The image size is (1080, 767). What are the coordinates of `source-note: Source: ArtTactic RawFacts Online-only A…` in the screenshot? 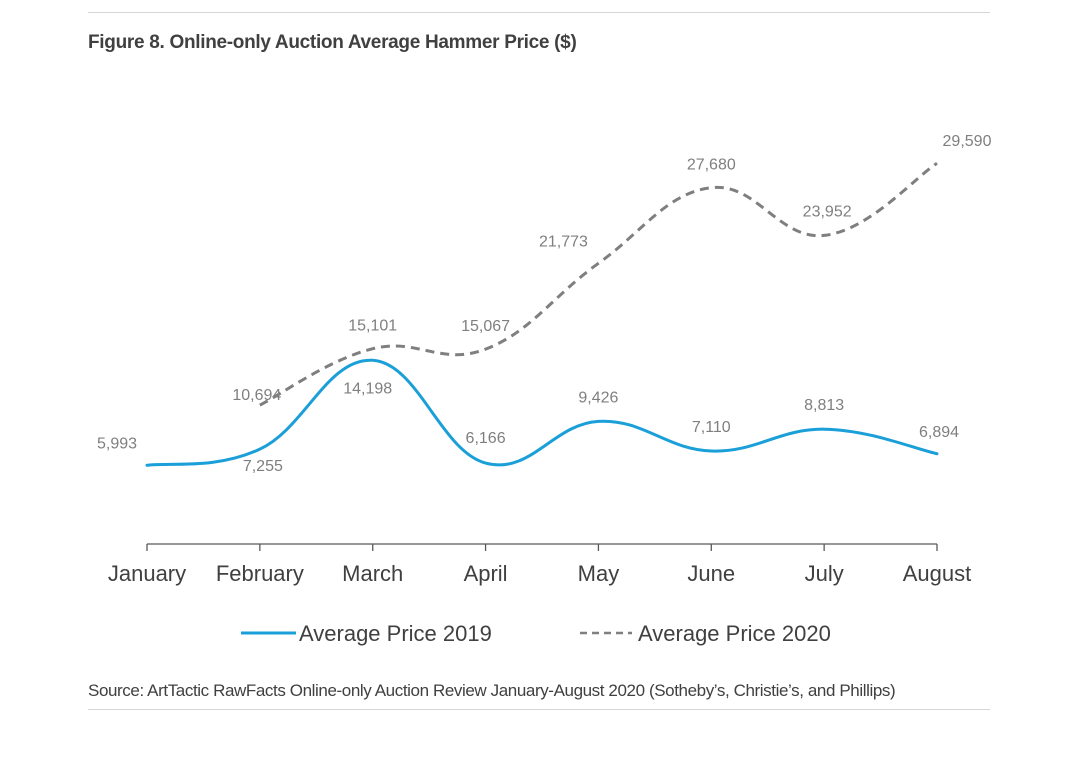 It's located at (492, 690).